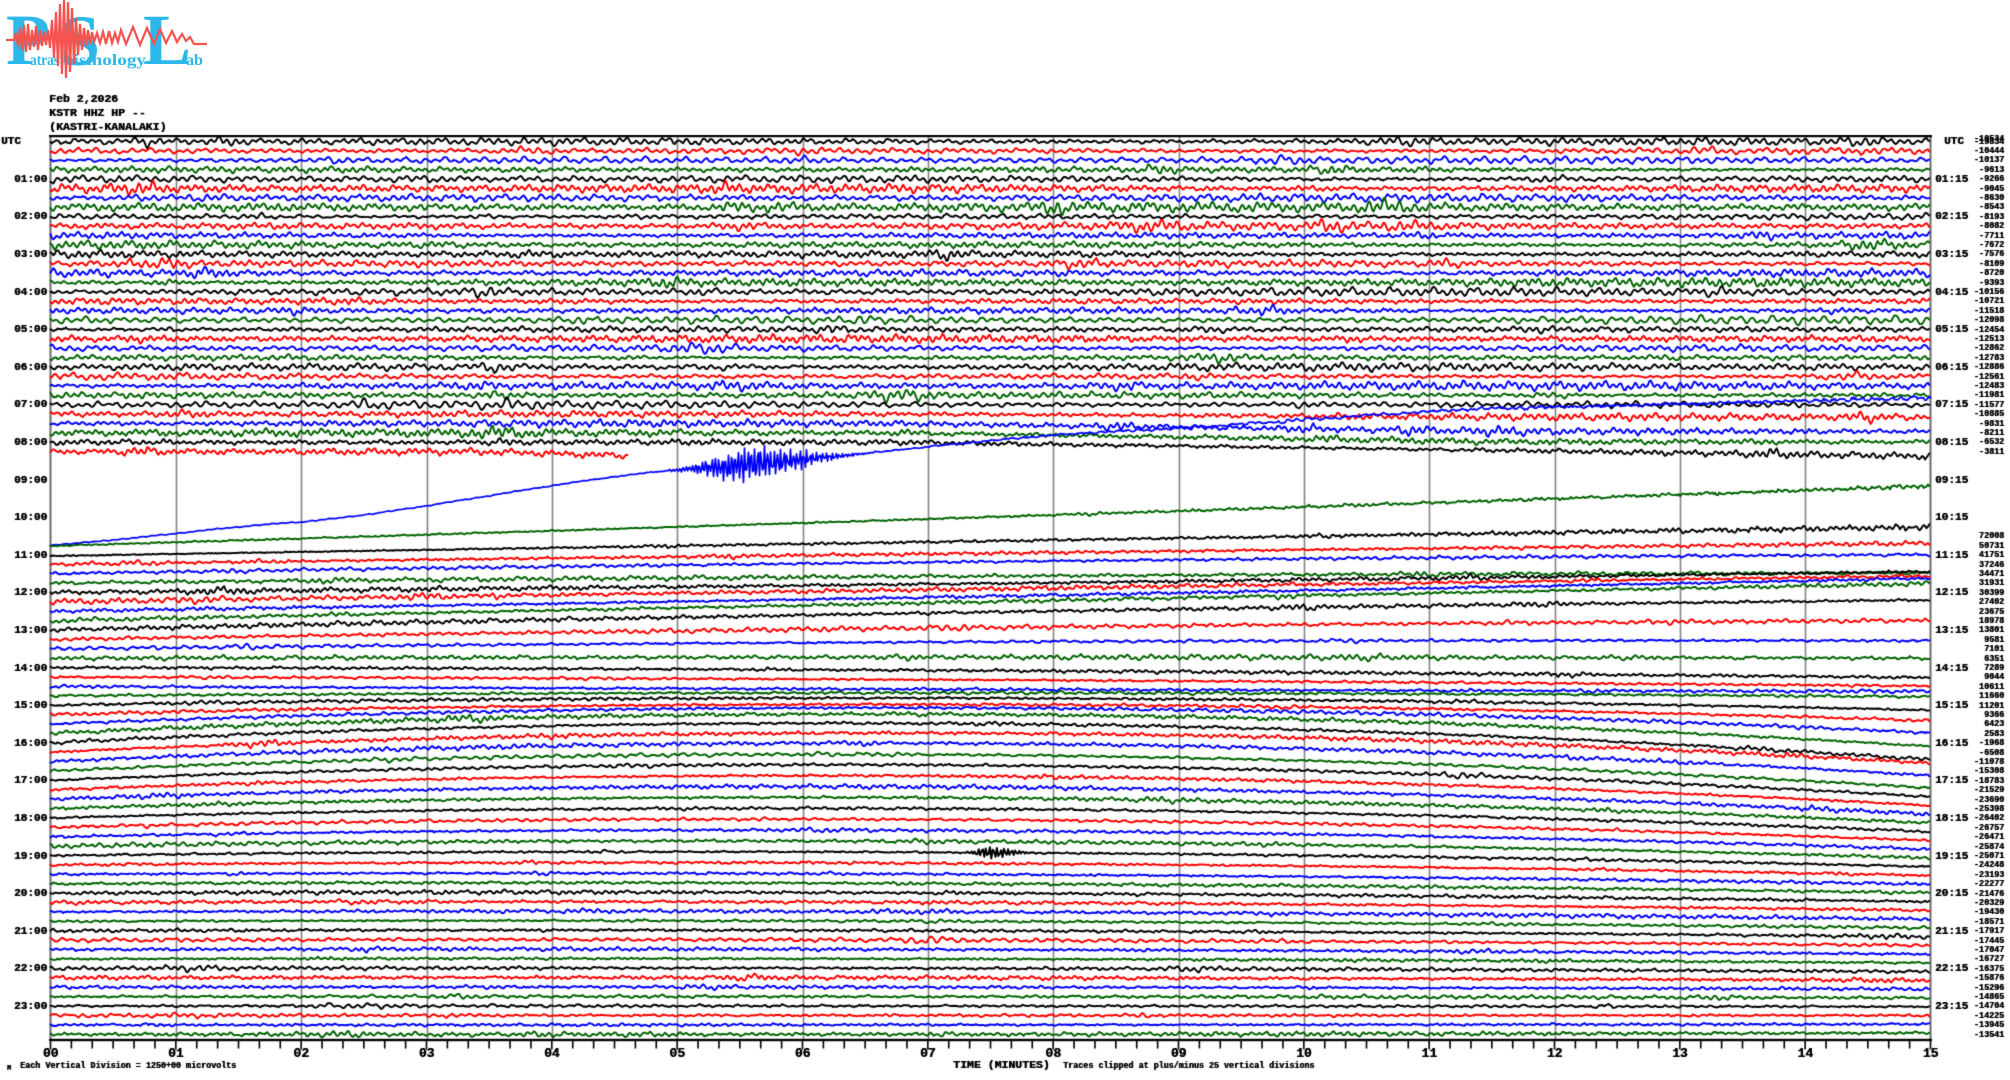 The width and height of the screenshot is (2010, 1080). What do you see at coordinates (194, 60) in the screenshot?
I see `svg-text: ab` at bounding box center [194, 60].